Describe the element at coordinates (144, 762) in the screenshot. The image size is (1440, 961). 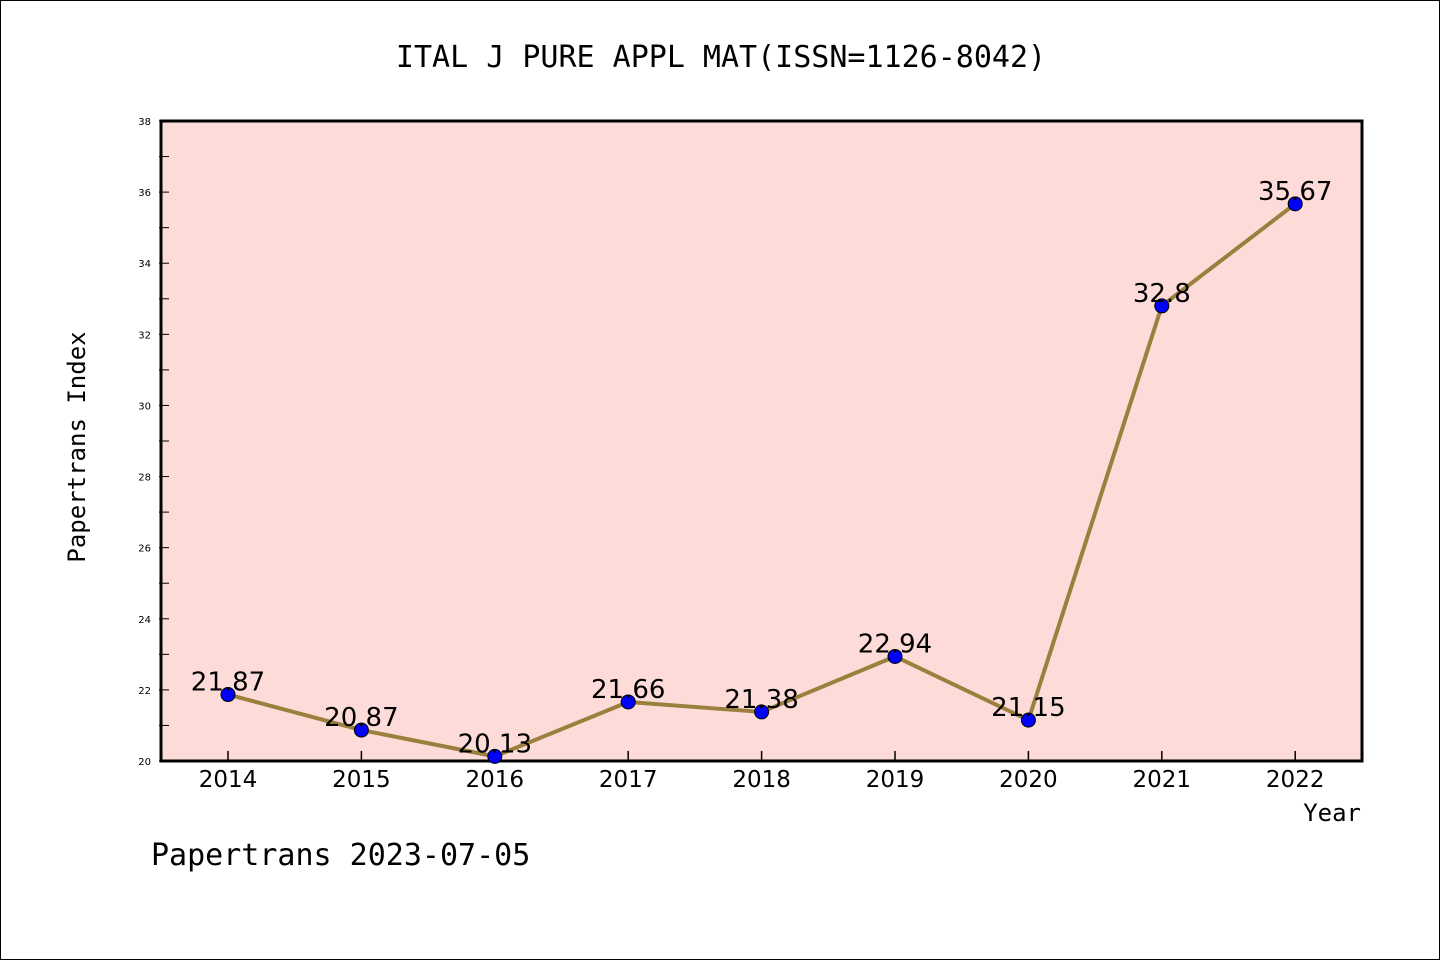
I see `y-tick-label: 20` at that location.